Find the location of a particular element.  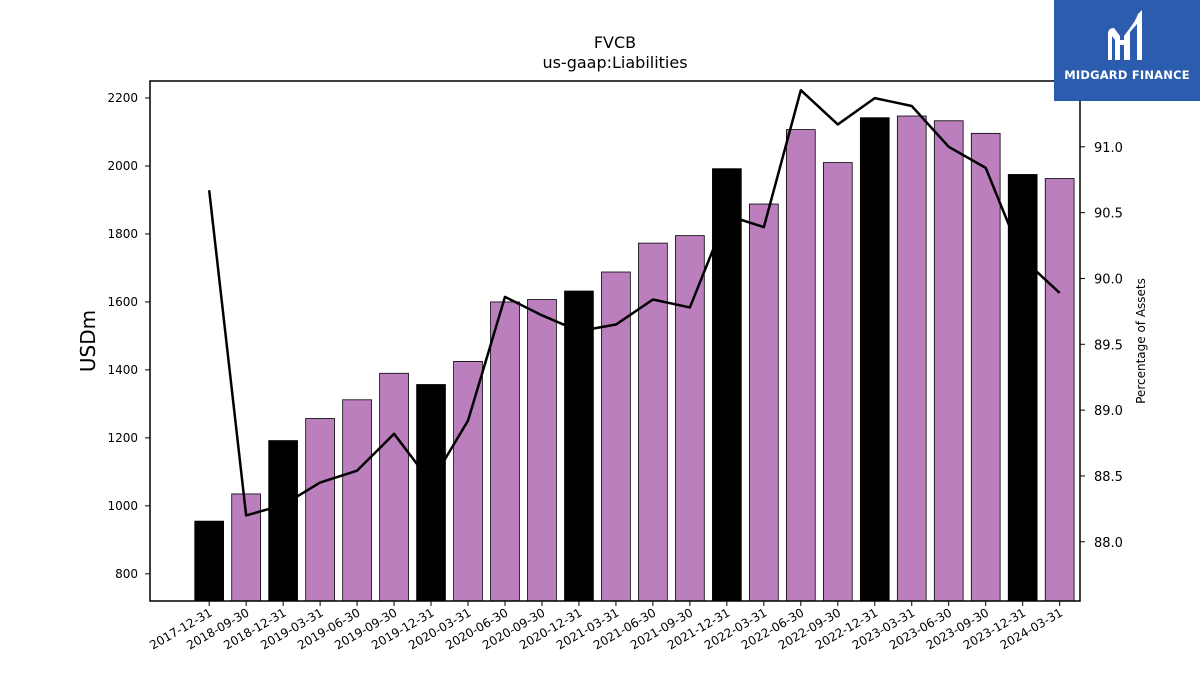

chart-title: FVCB is located at coordinates (615, 42).